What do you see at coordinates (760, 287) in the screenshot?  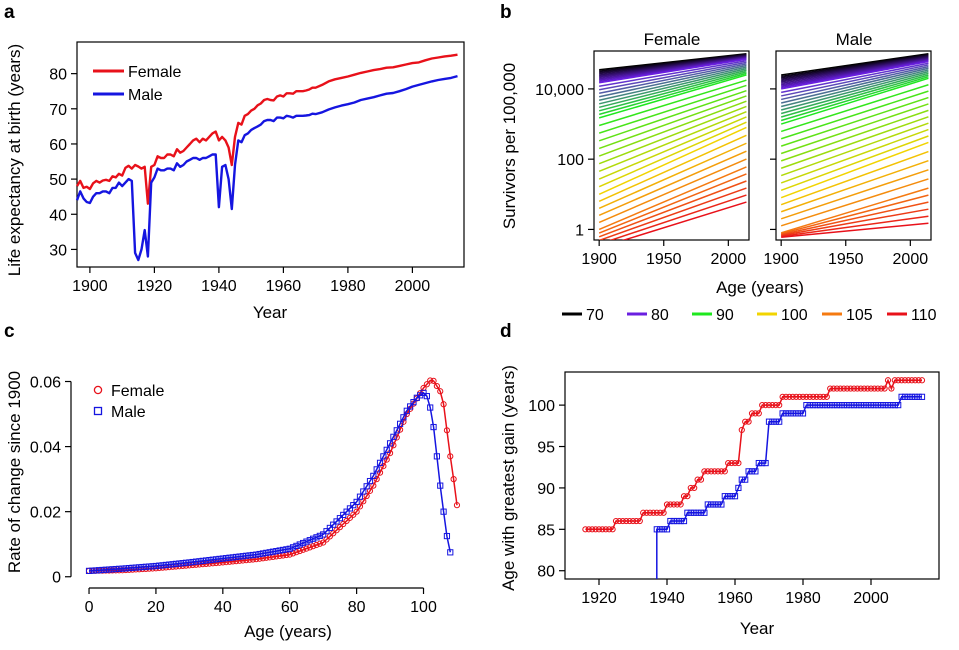 I see `panel-b-xlabel: Age (years)` at bounding box center [760, 287].